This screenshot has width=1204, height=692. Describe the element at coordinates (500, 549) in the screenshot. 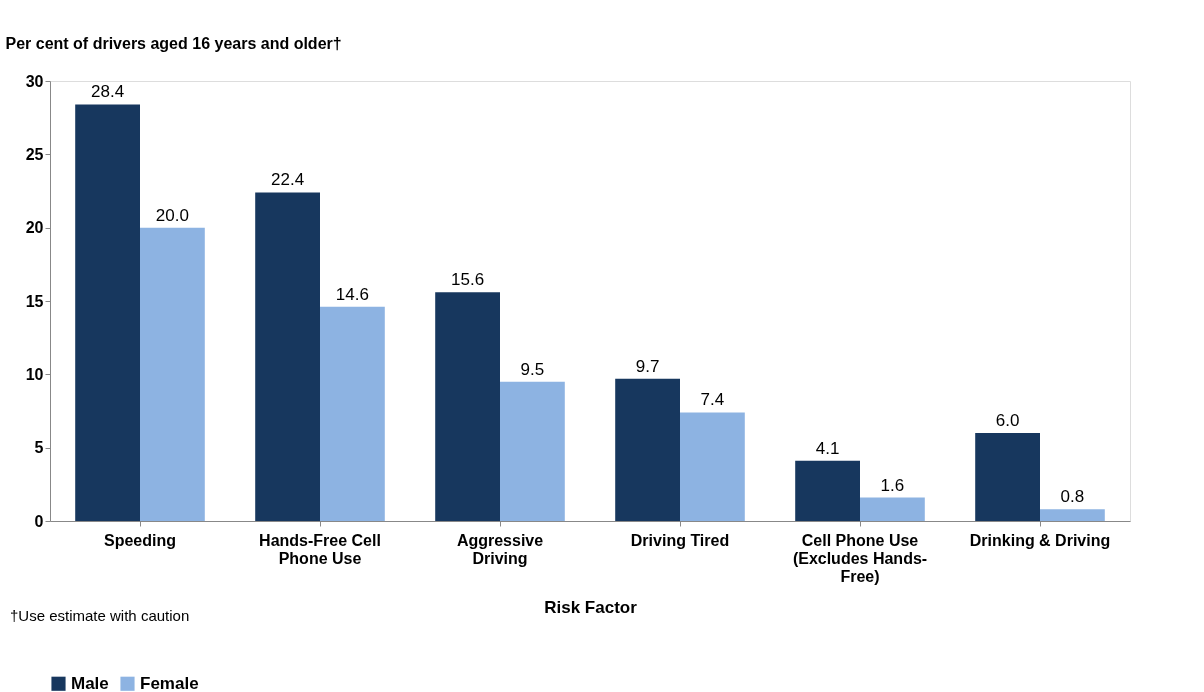

I see `x-tick-label: Aggressive Driving` at that location.